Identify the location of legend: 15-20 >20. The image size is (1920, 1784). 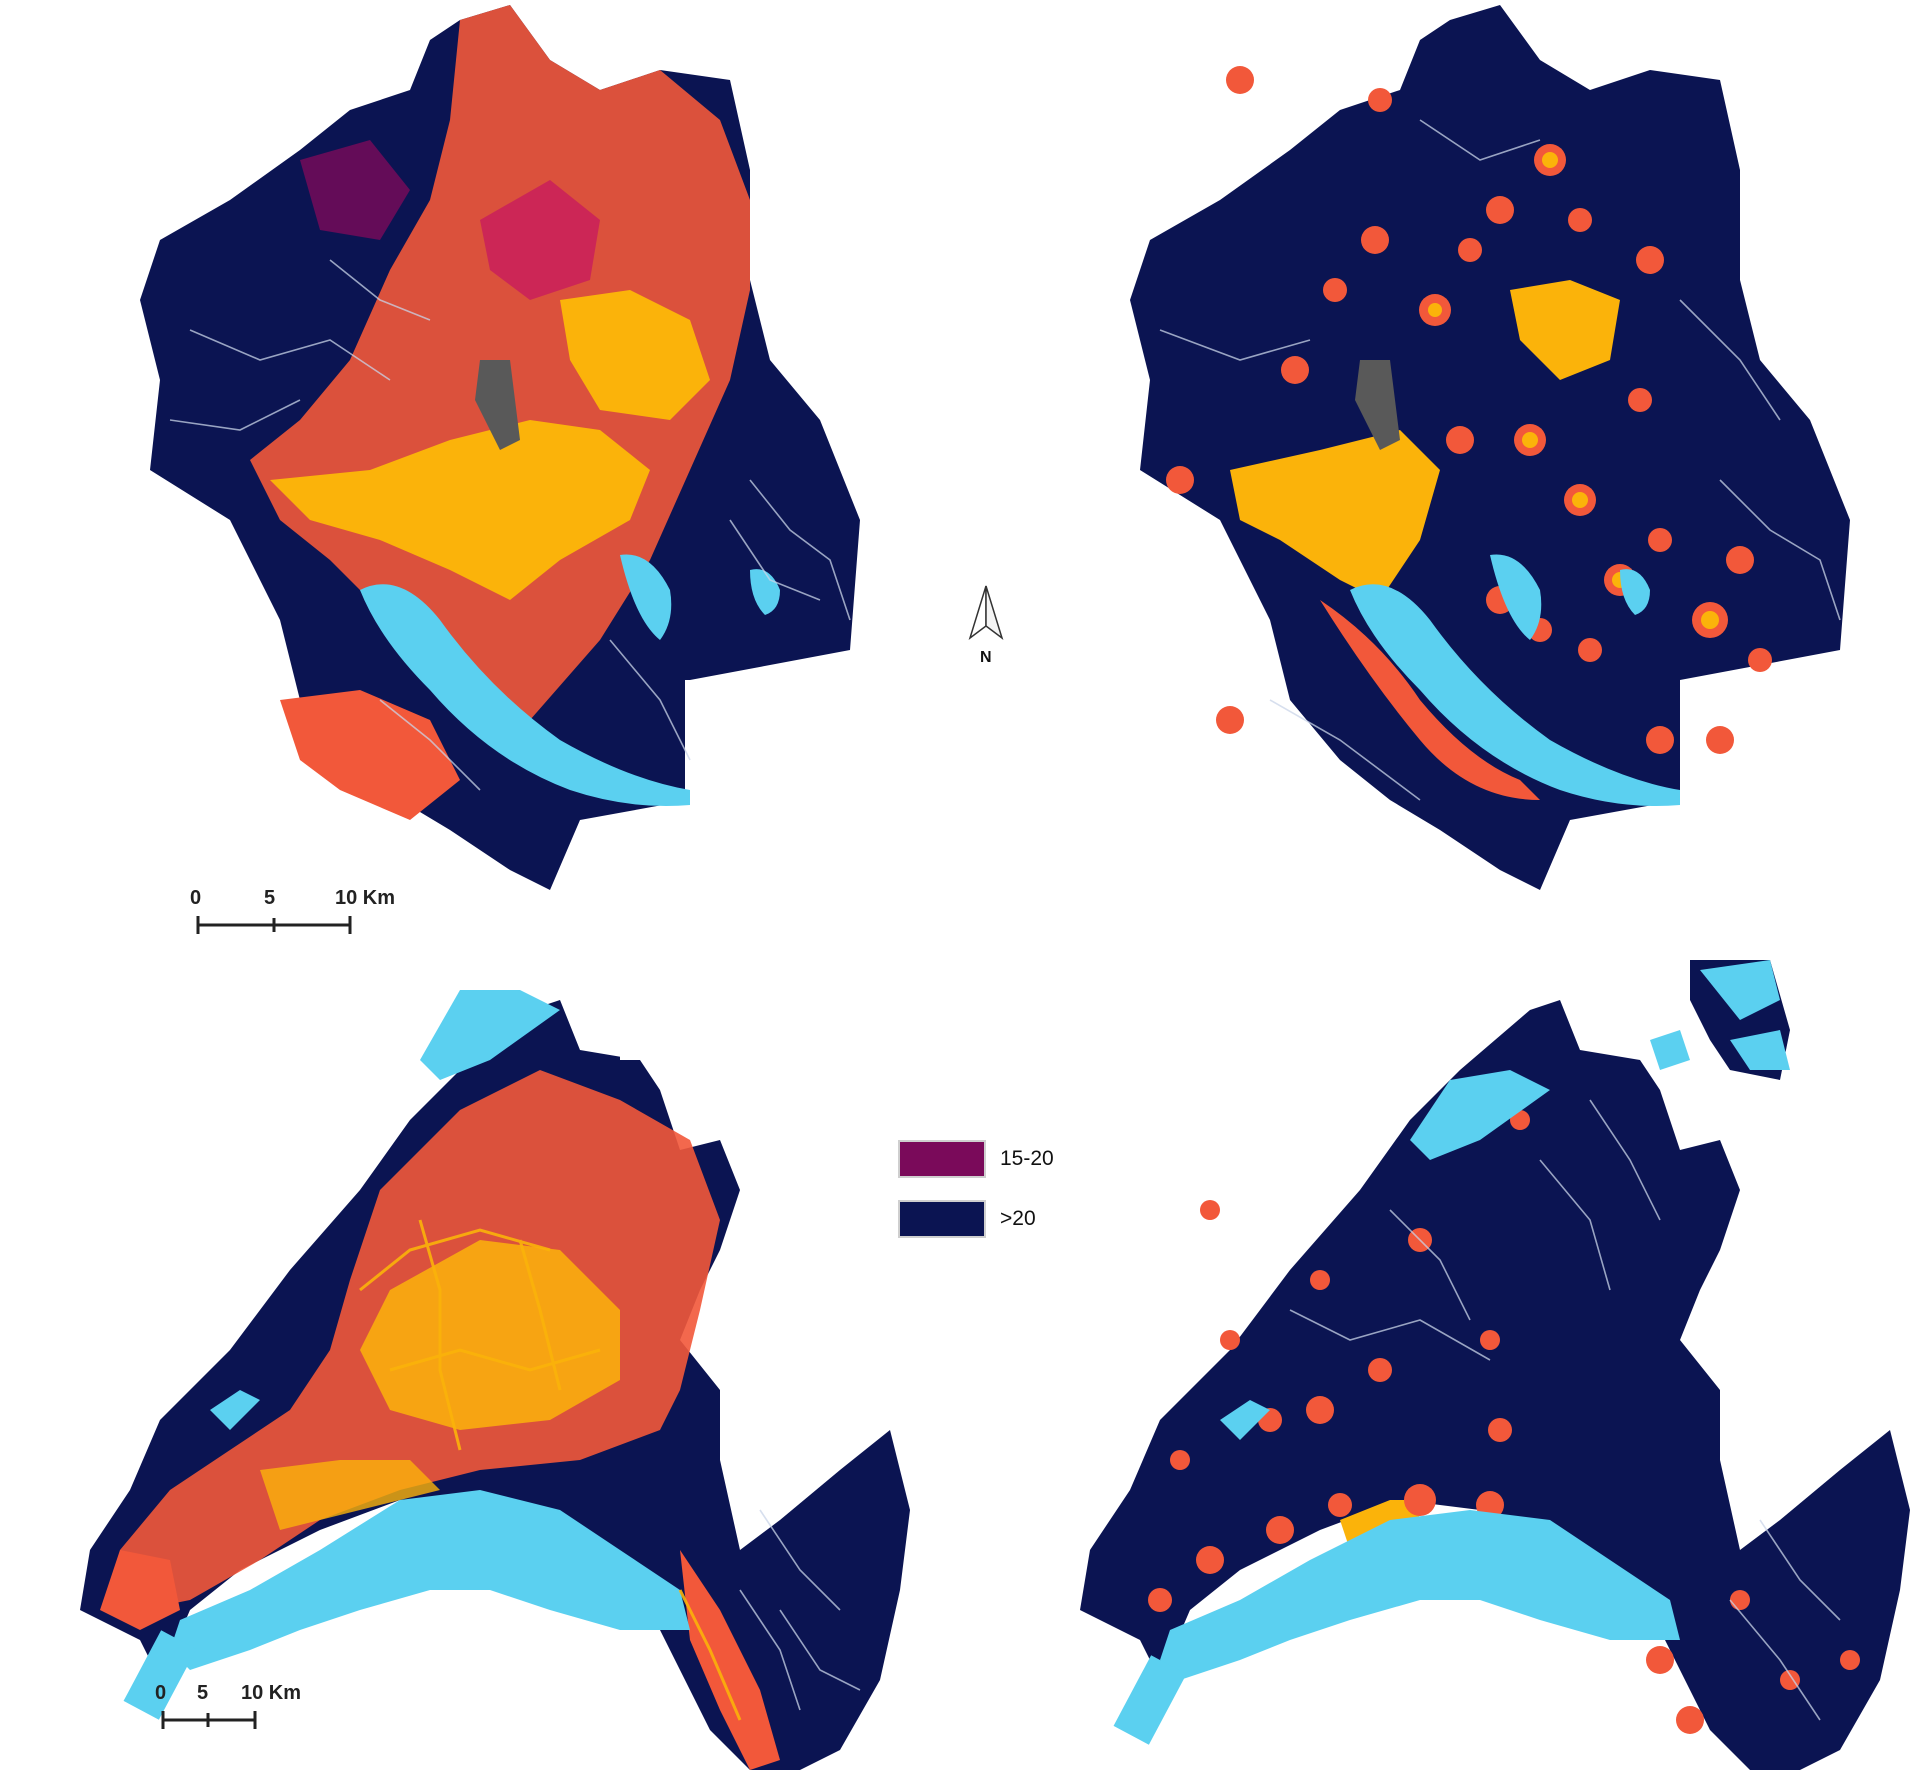
(976, 1200).